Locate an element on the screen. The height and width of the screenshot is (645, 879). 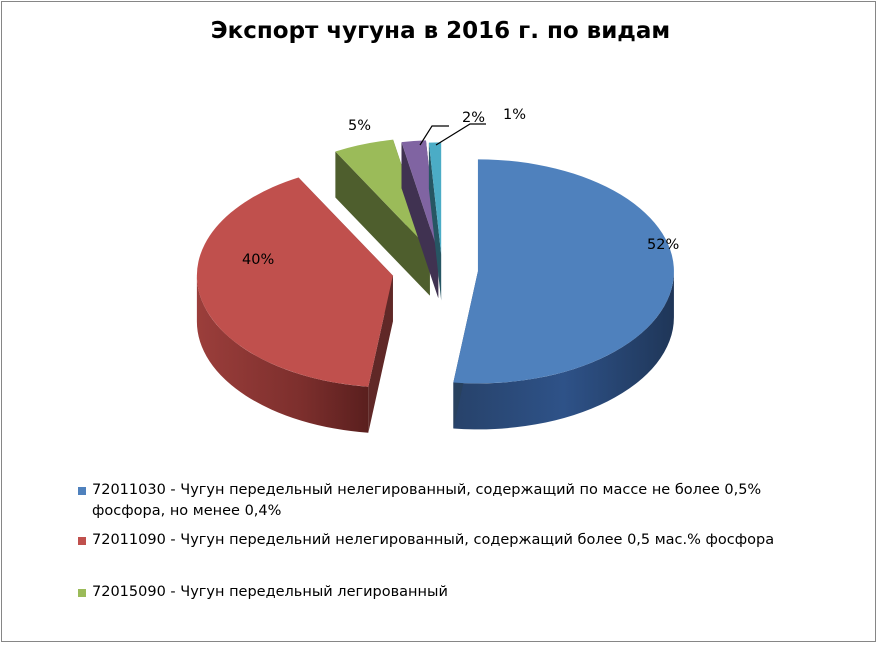
data-label: 40% is located at coordinates (258, 260).